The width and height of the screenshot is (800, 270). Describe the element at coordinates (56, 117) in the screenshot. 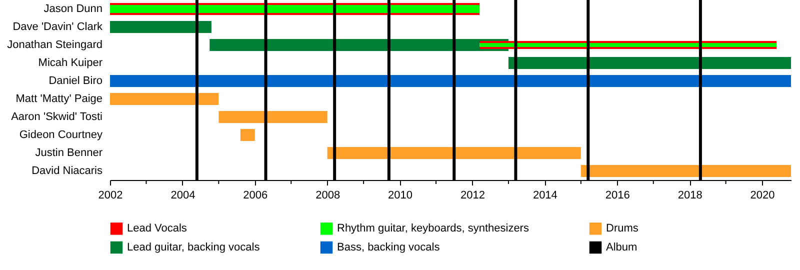

I see `y-tick-label: Aaron 'Skwid' Tosti` at that location.